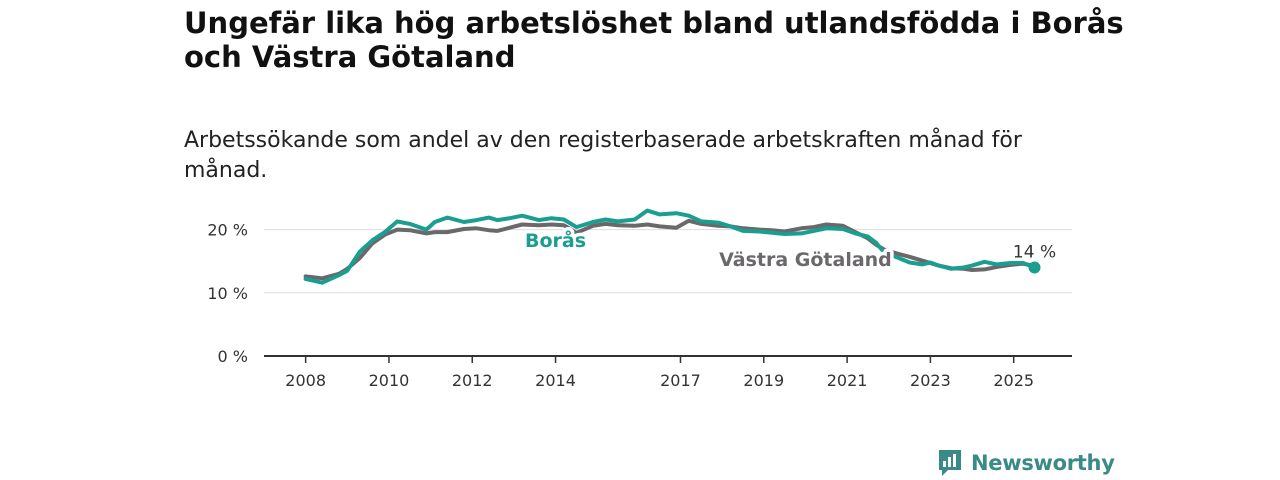 The width and height of the screenshot is (1280, 480). I want to click on series-label-boras: Borås, so click(555, 240).